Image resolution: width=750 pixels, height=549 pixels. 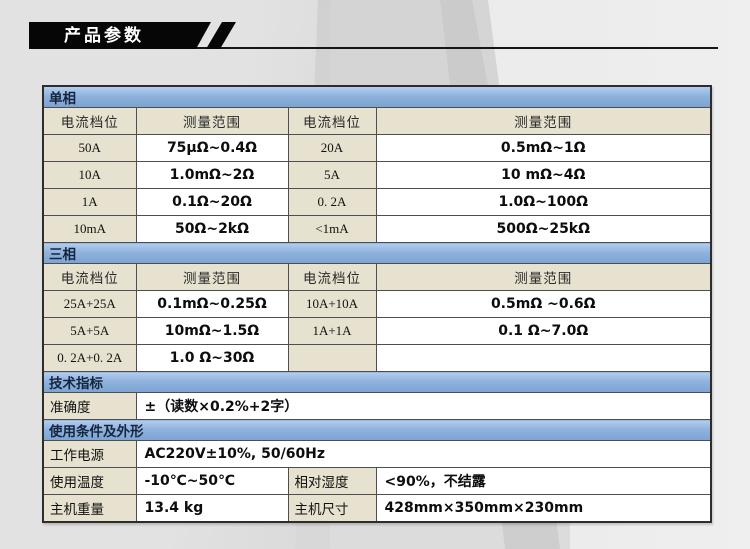 I want to click on current-cell: 10A+10A, so click(x=332, y=304).